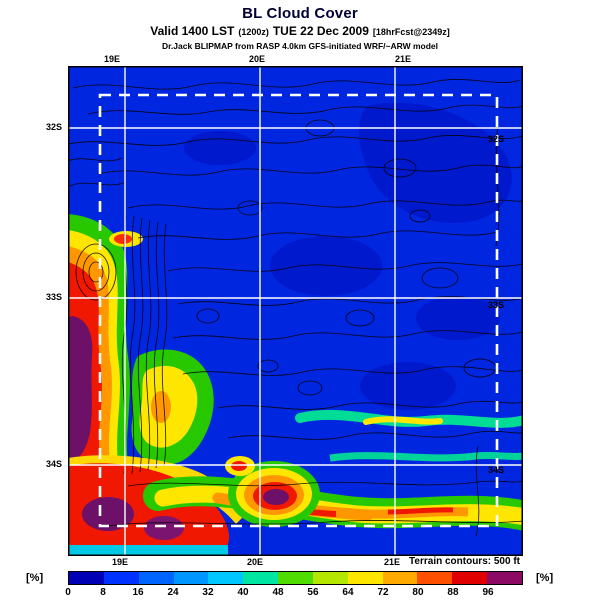 The image size is (600, 600). Describe the element at coordinates (402, 59) in the screenshot. I see `lon-label-top-21e: 21E` at that location.